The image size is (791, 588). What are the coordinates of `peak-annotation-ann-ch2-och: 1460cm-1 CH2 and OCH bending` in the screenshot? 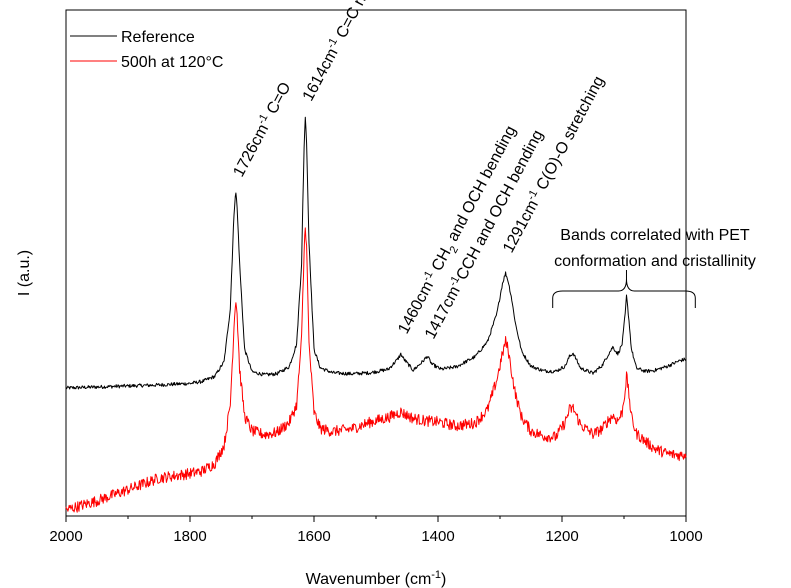 It's located at (459, 230).